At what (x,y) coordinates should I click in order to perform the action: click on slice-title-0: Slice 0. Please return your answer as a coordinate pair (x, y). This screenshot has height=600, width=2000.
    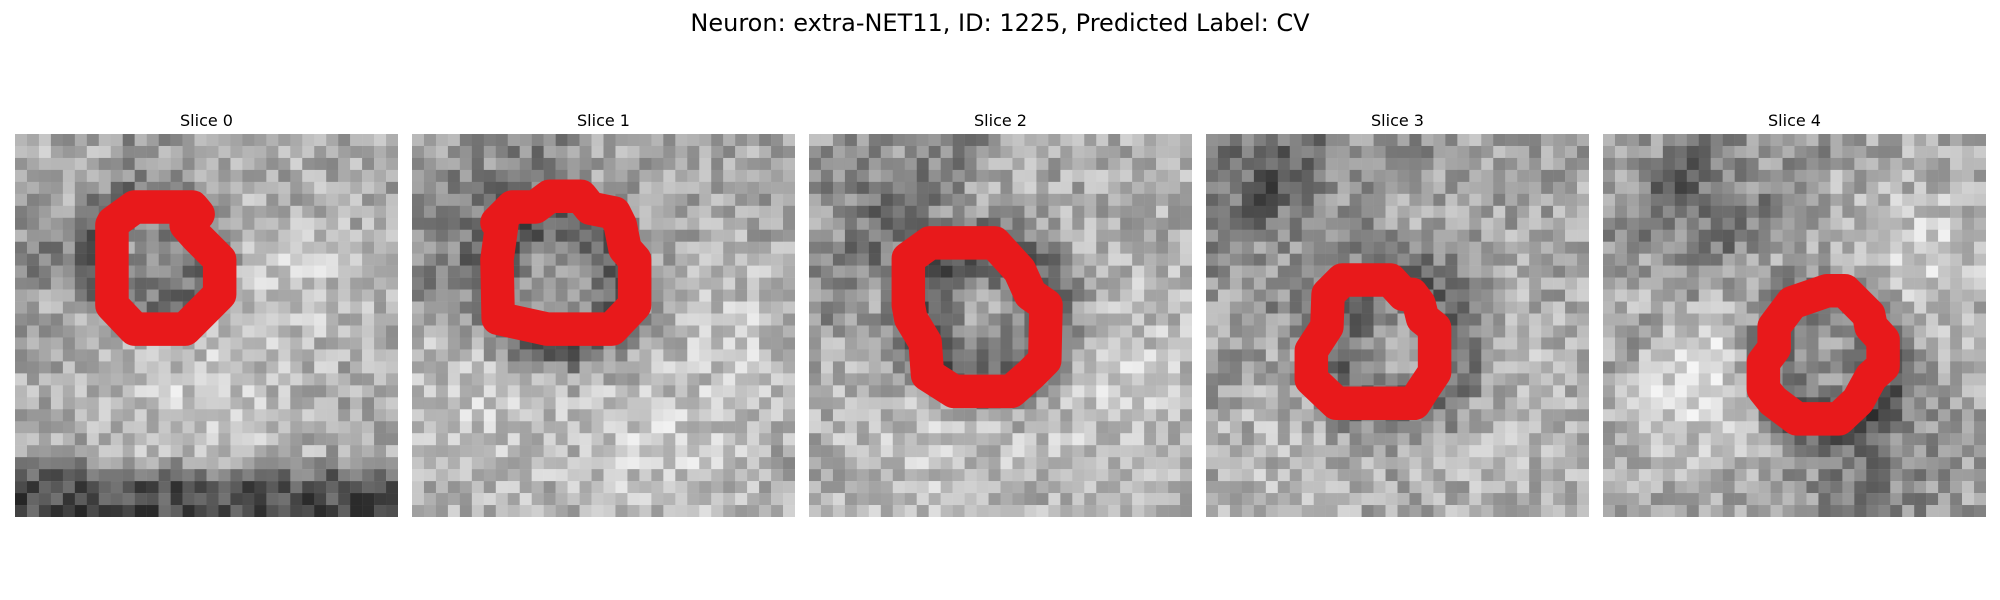
    Looking at the image, I should click on (206, 120).